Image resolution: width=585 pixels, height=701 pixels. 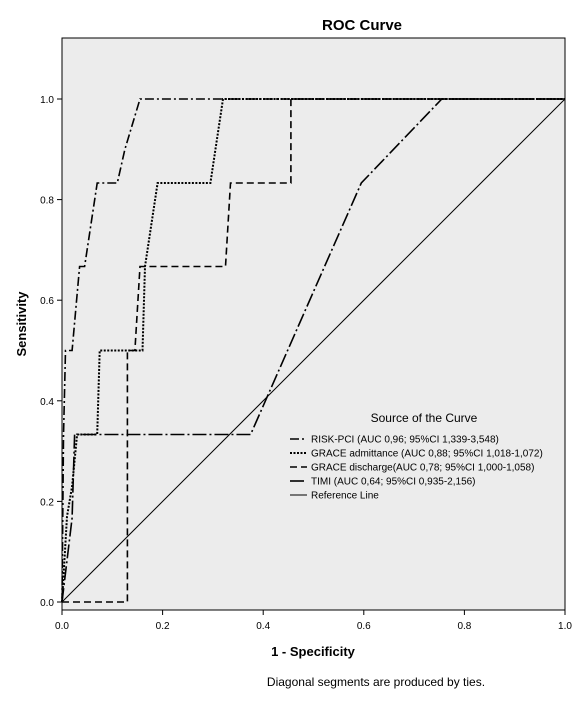 I want to click on y-tick-label: 0.4, so click(x=47, y=402).